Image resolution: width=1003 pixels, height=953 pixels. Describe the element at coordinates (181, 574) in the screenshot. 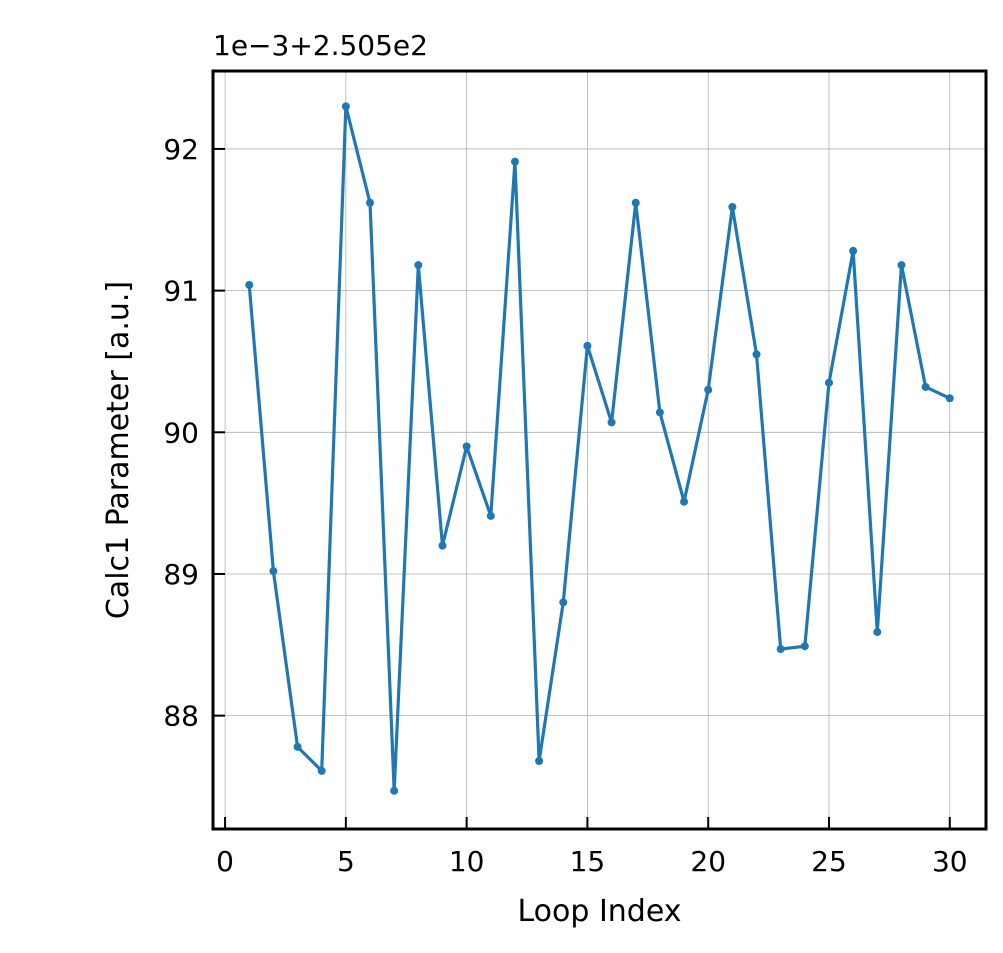

I see `y-tick-label: 89` at that location.